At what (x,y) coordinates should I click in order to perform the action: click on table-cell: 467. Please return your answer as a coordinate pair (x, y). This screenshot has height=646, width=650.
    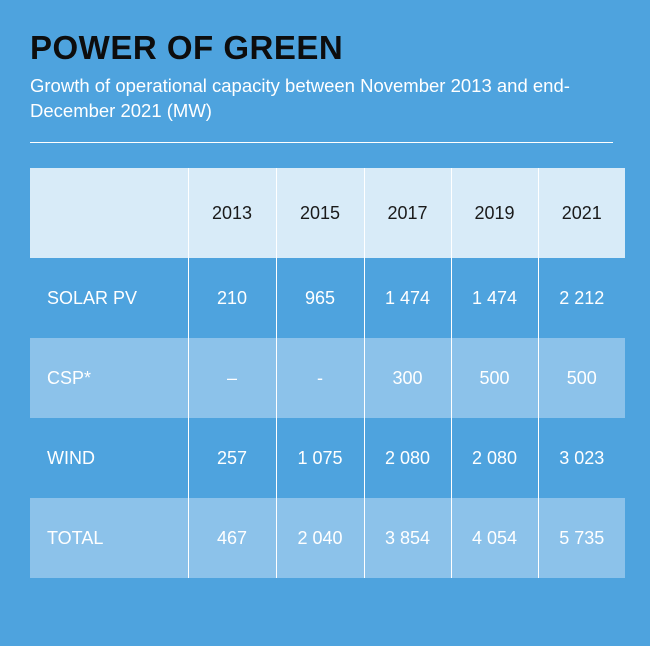
    Looking at the image, I should click on (231, 538).